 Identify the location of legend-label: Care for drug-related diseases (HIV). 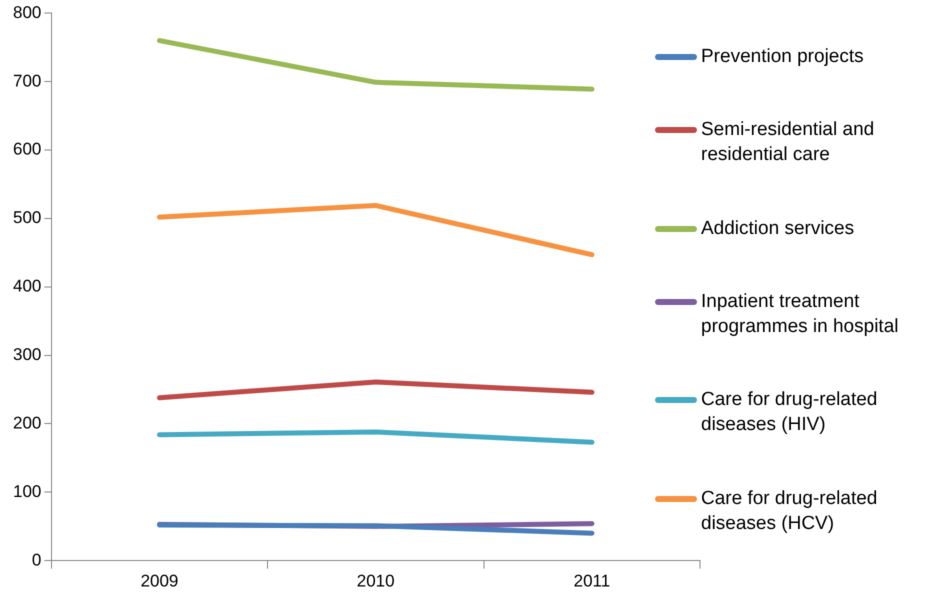
(789, 413).